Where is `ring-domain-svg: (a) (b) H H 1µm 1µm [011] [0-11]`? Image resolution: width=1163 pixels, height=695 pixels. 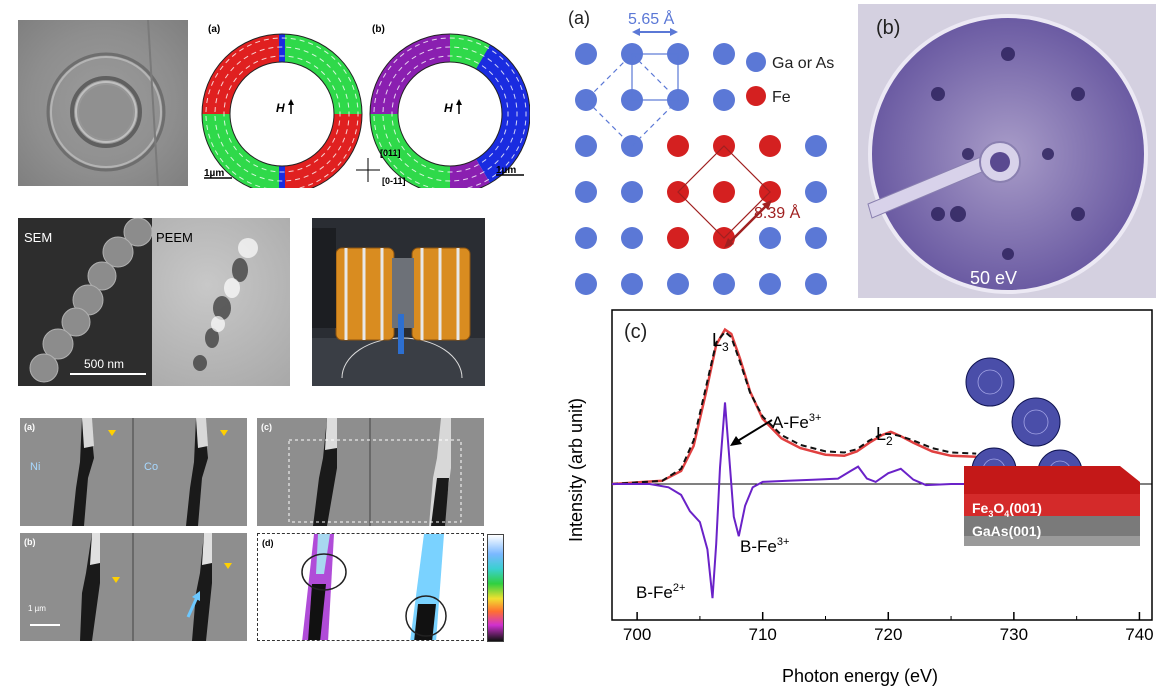
ring-domain-svg: (a) (b) H H 1µm 1µm [011] [0-11] is located at coordinates (365, 106).